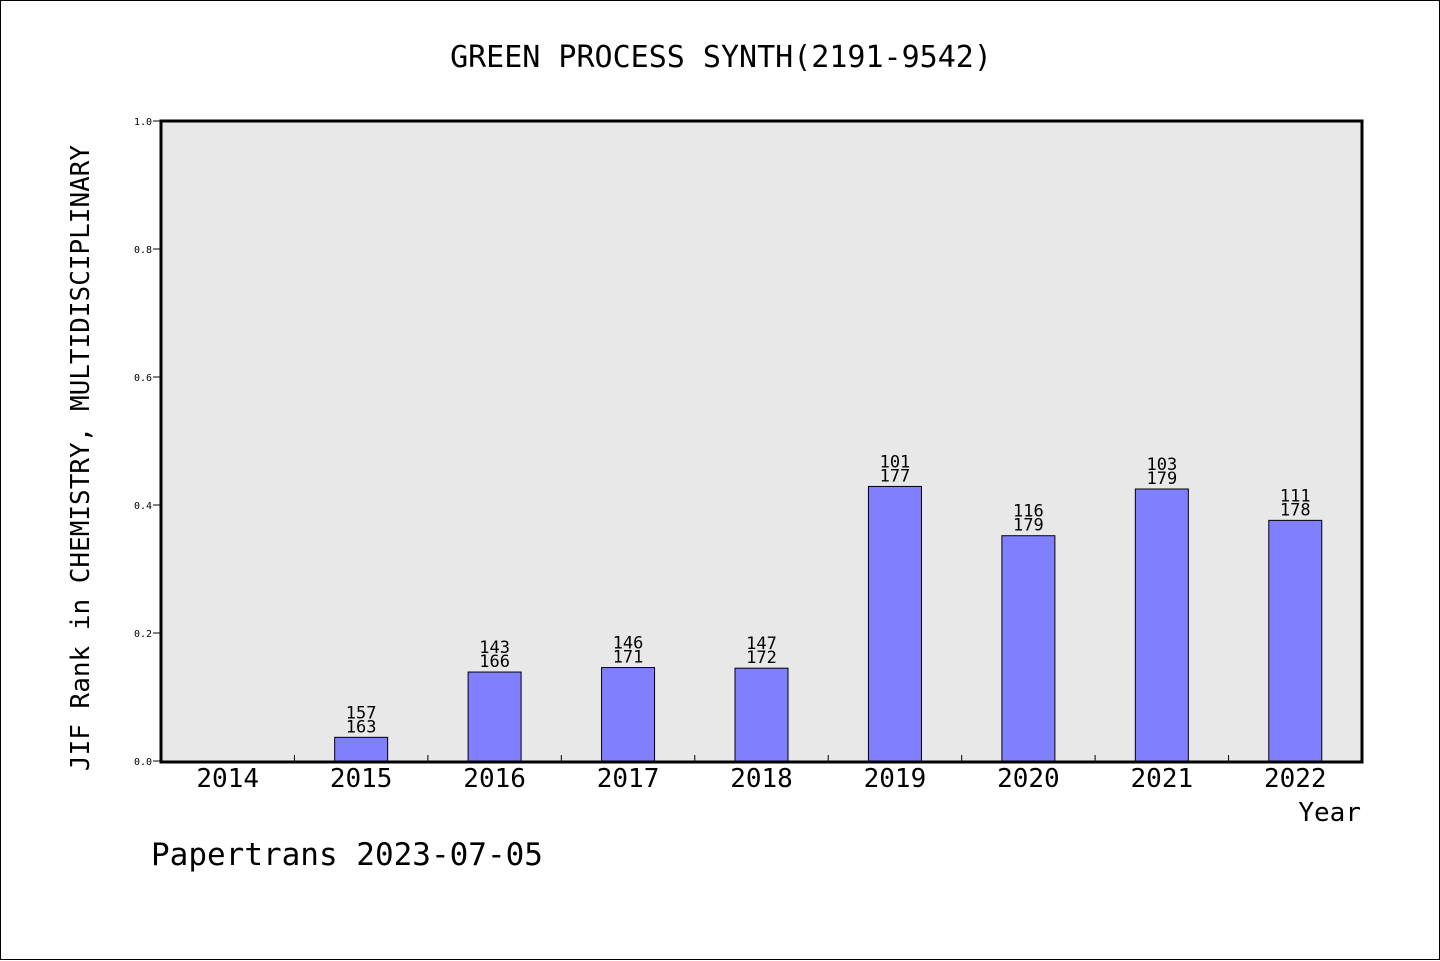  Describe the element at coordinates (1295, 510) in the screenshot. I see `bar-total-label: 178` at that location.